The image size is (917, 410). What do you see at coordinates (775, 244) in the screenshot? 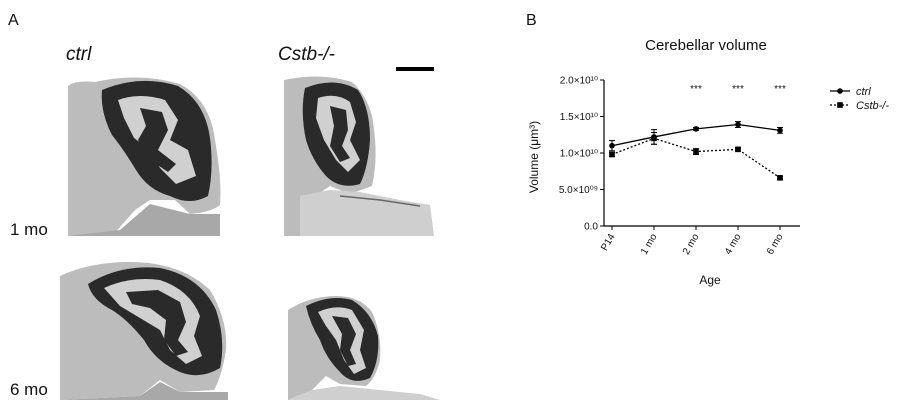
I see `x-tick-label: 6 mo` at bounding box center [775, 244].